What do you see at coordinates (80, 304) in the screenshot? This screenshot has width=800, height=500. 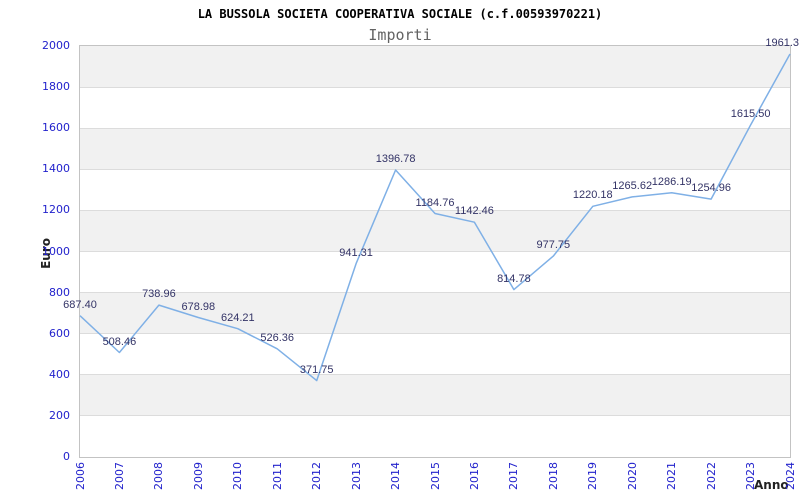 I see `data-point-label: 687.40` at bounding box center [80, 304].